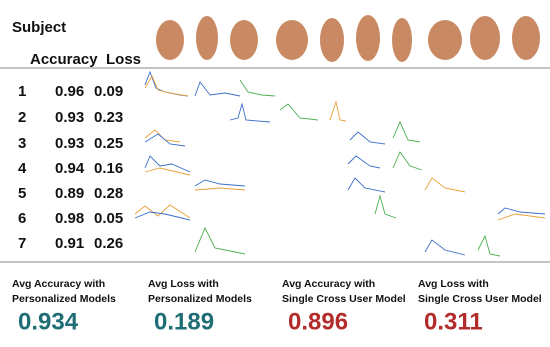 This screenshot has width=550, height=347. Describe the element at coordinates (22, 243) in the screenshot. I see `subject-id: 7` at that location.